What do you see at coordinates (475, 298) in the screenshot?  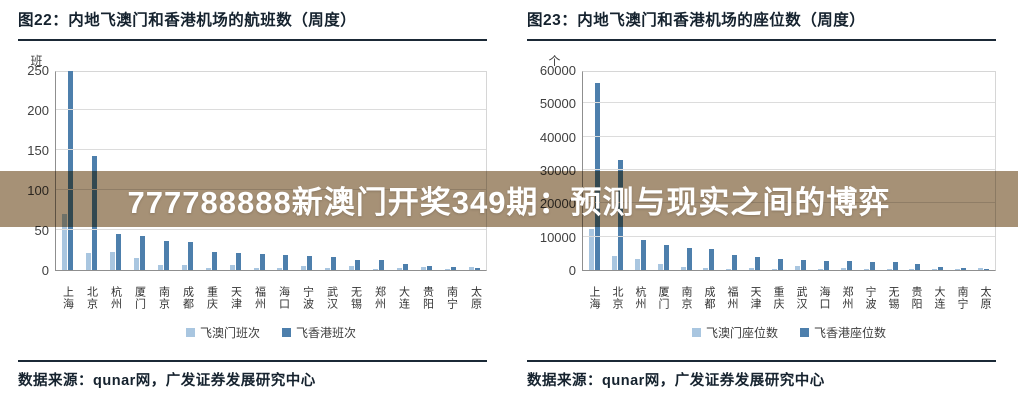 I see `x-tick-label: 太原` at bounding box center [475, 298].